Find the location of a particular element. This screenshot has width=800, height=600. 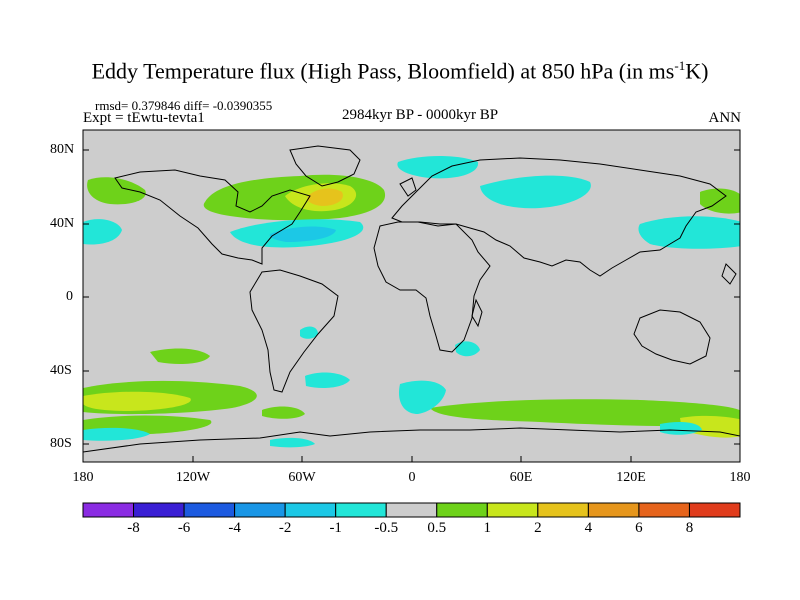

eurasia-coast is located at coordinates (559, 217).